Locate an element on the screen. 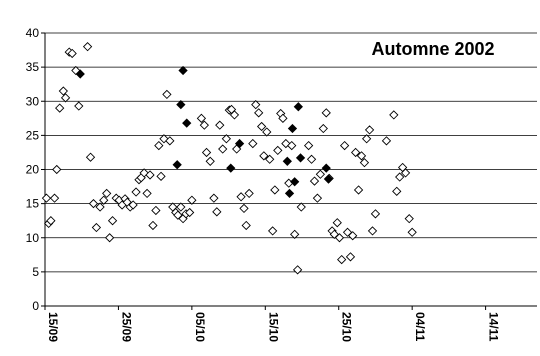 The image size is (540, 356). x-tick-label: 14/11 is located at coordinates (494, 327).